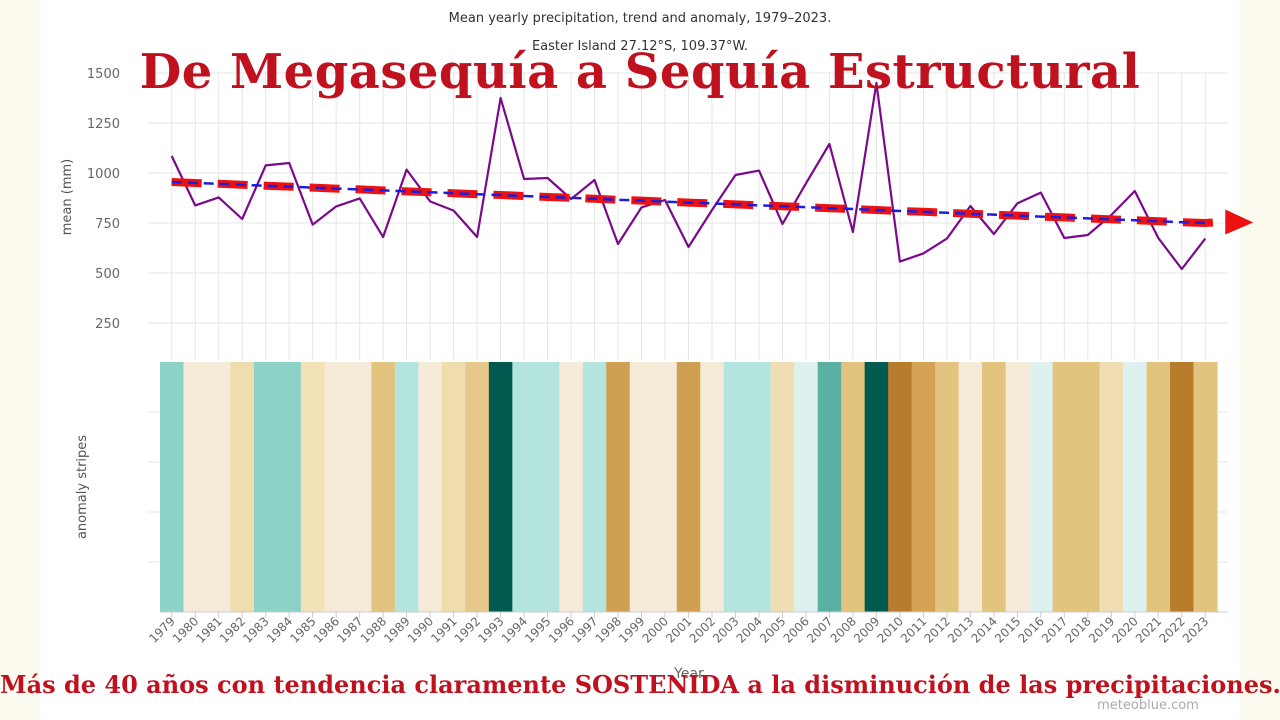  I want to click on trend-arrowhead, so click(1239, 222).